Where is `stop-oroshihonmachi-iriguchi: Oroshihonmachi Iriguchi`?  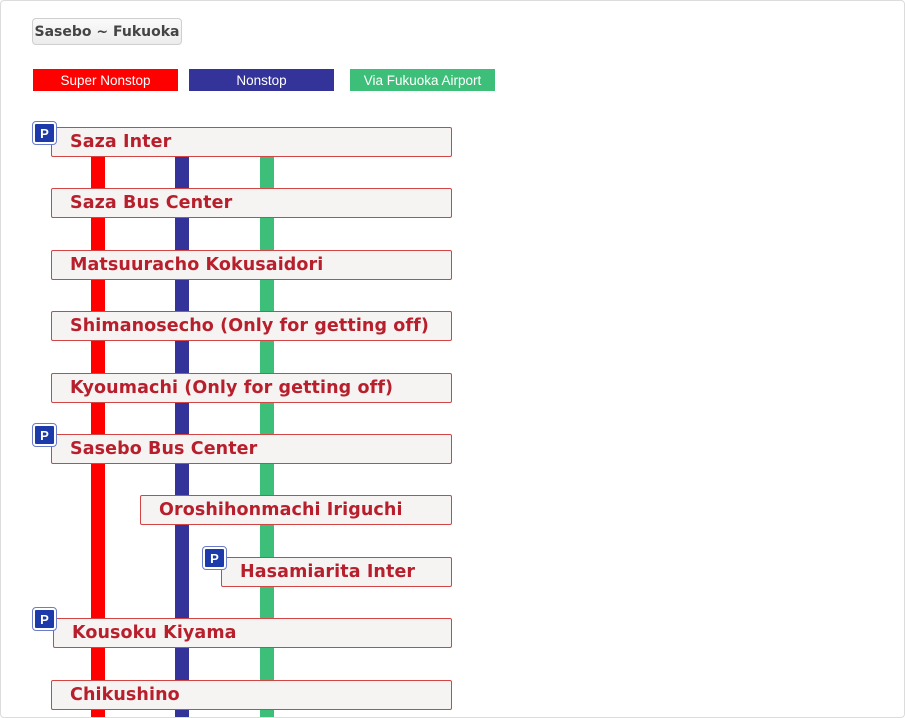 stop-oroshihonmachi-iriguchi: Oroshihonmachi Iriguchi is located at coordinates (296, 510).